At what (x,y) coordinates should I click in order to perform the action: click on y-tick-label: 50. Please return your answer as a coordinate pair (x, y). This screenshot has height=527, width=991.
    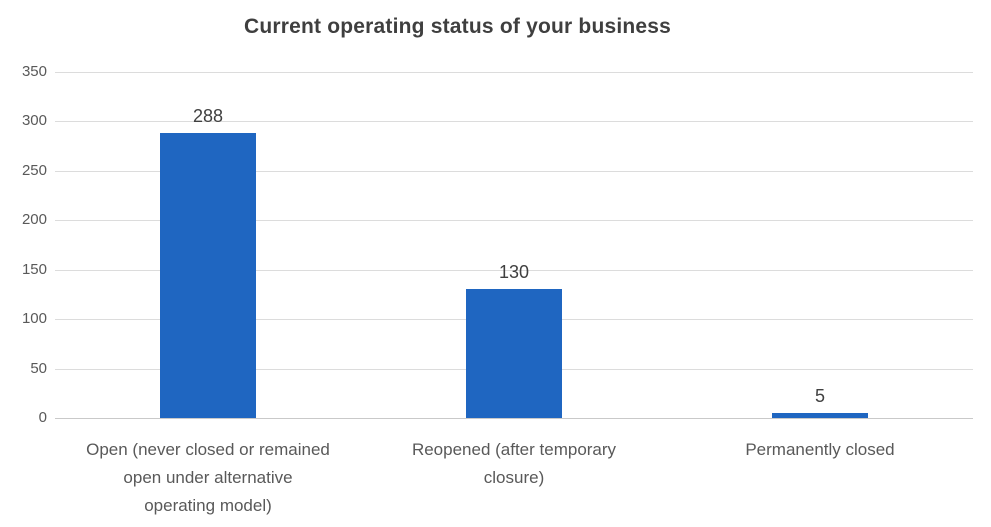
    Looking at the image, I should click on (38, 368).